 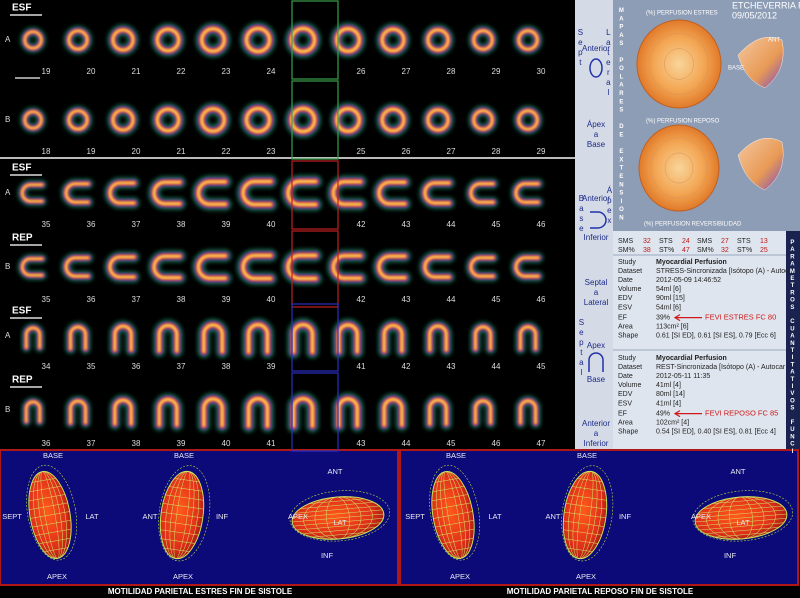 What do you see at coordinates (150, 516) in the screenshot?
I see `motility-label: ANT` at bounding box center [150, 516].